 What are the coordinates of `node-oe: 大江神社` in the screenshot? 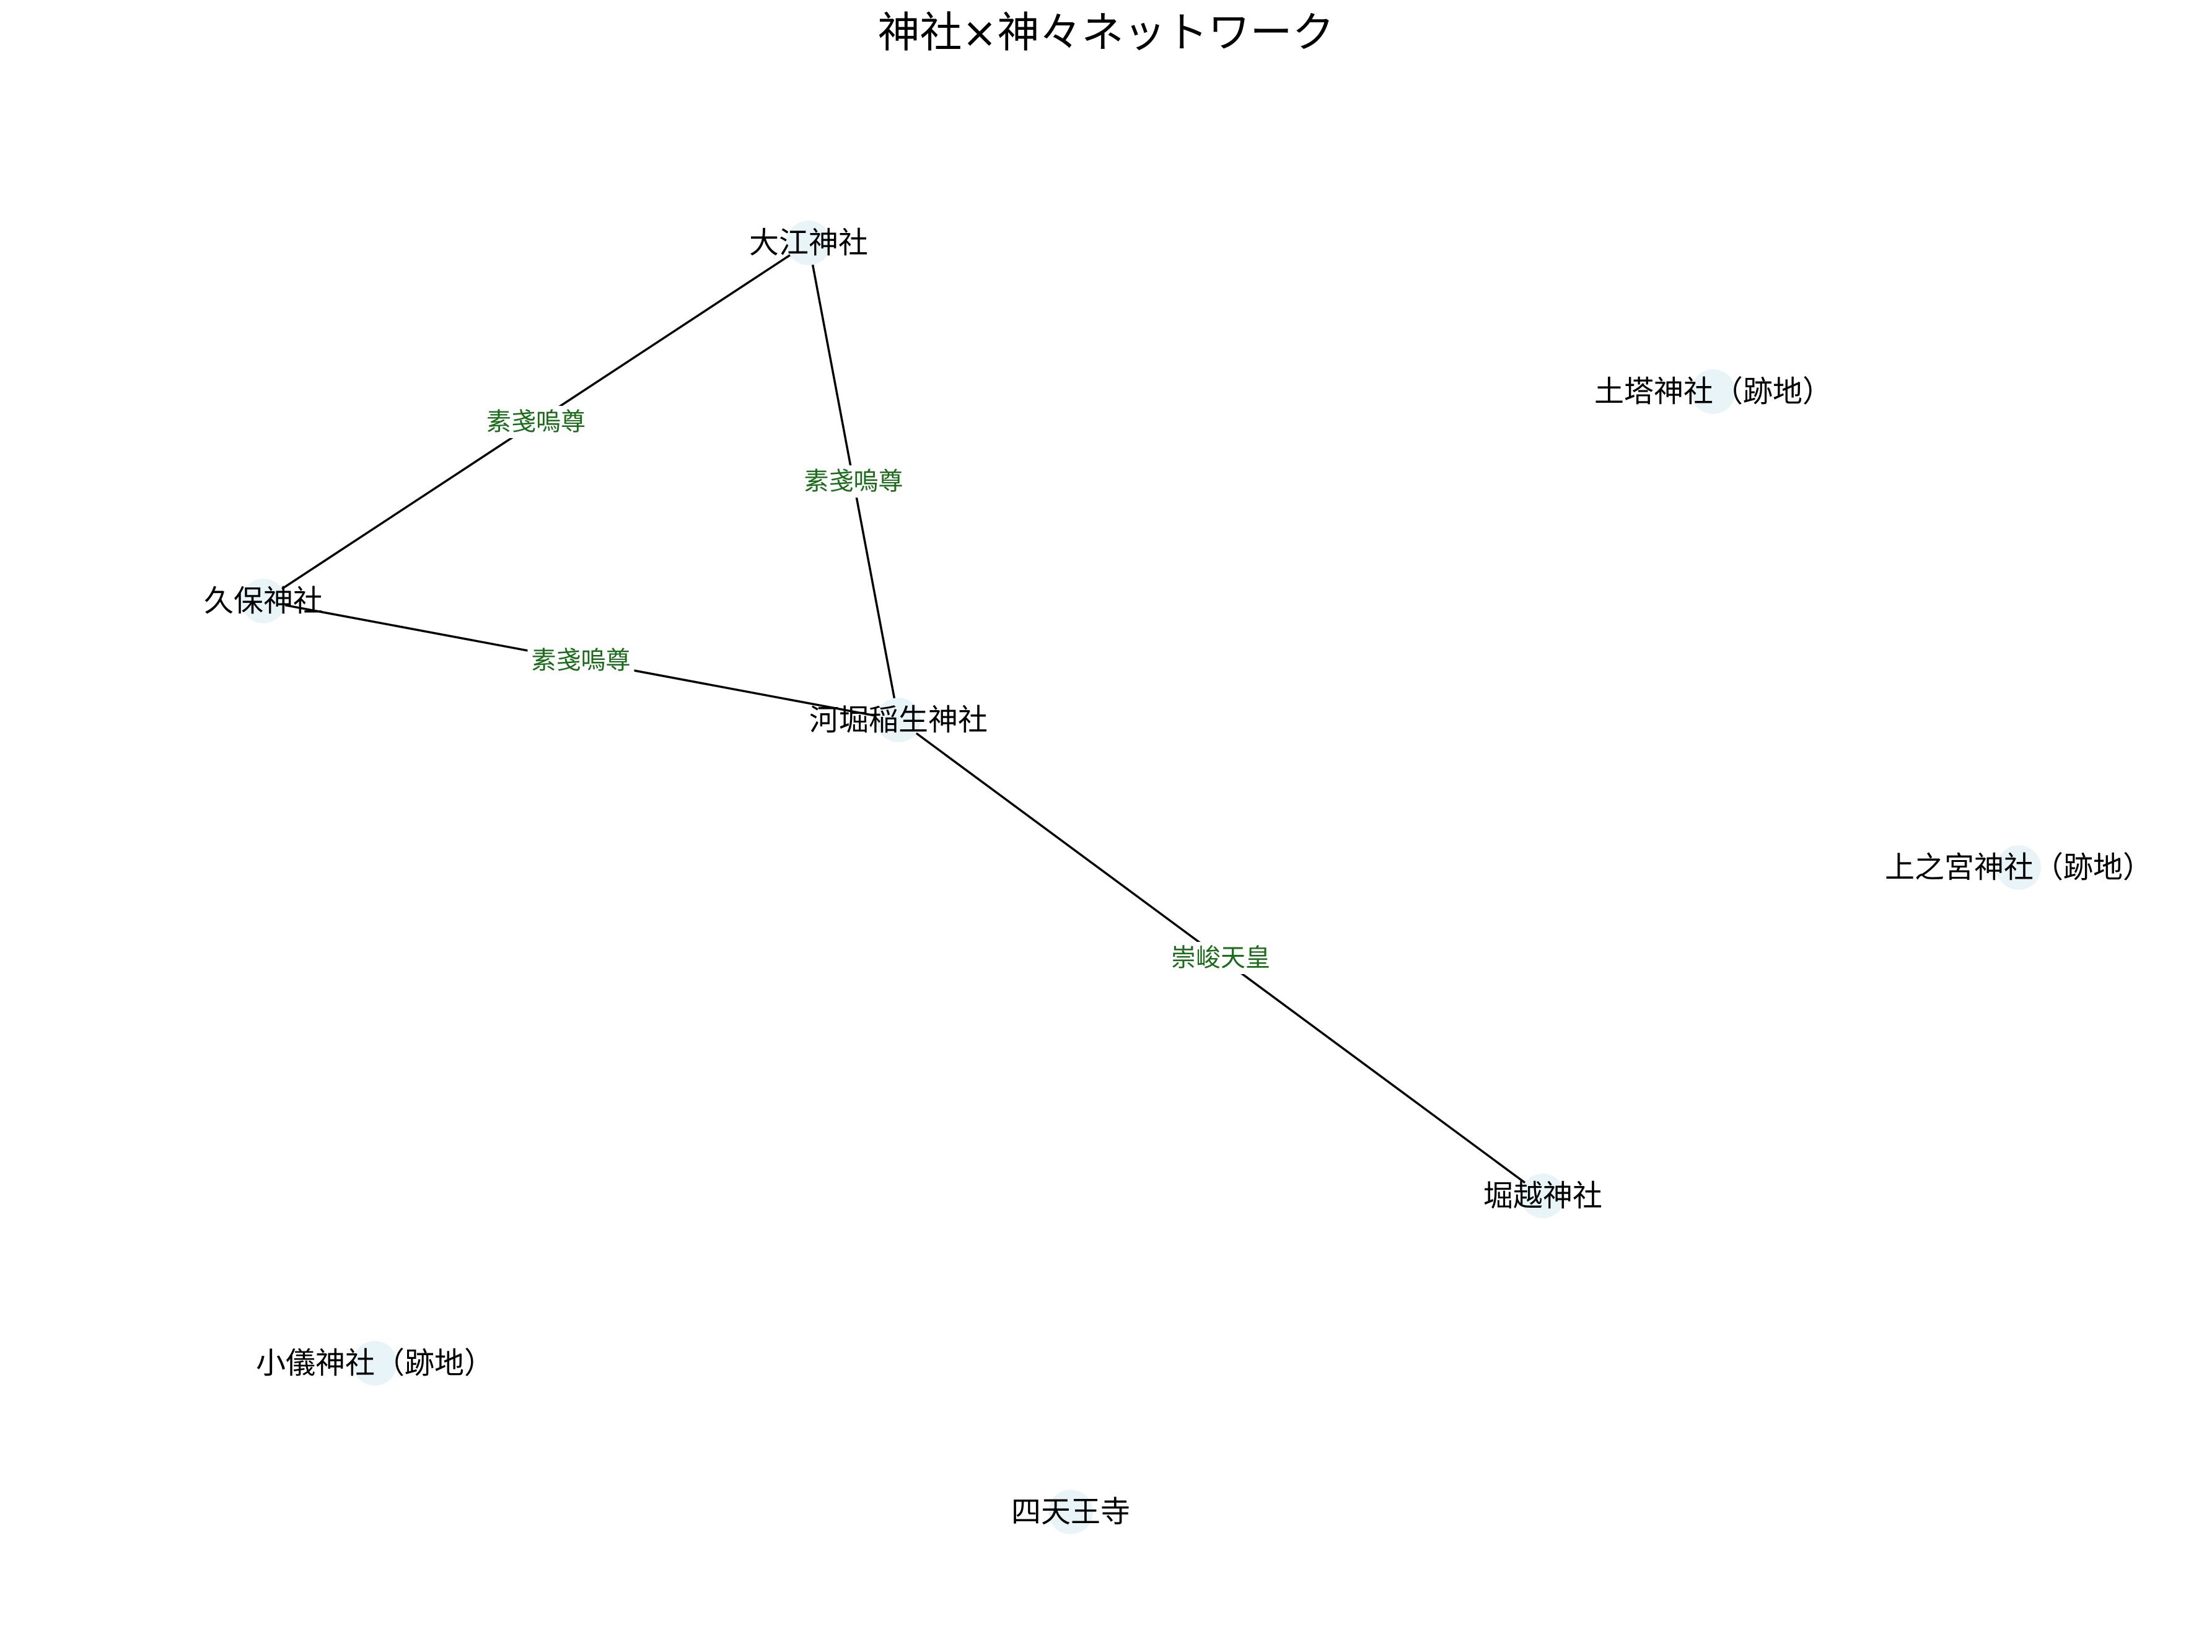 It's located at (808, 243).